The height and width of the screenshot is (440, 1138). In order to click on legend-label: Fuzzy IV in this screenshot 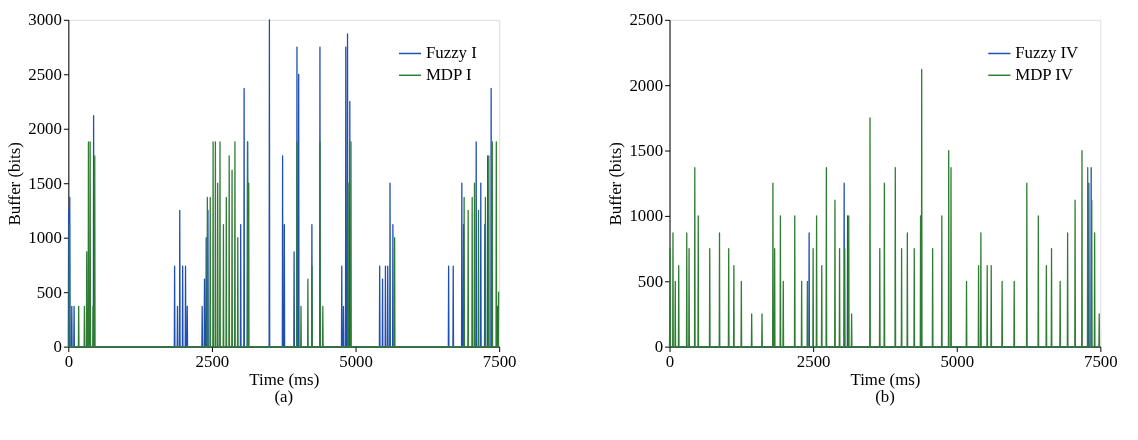, I will do `click(1047, 53)`.